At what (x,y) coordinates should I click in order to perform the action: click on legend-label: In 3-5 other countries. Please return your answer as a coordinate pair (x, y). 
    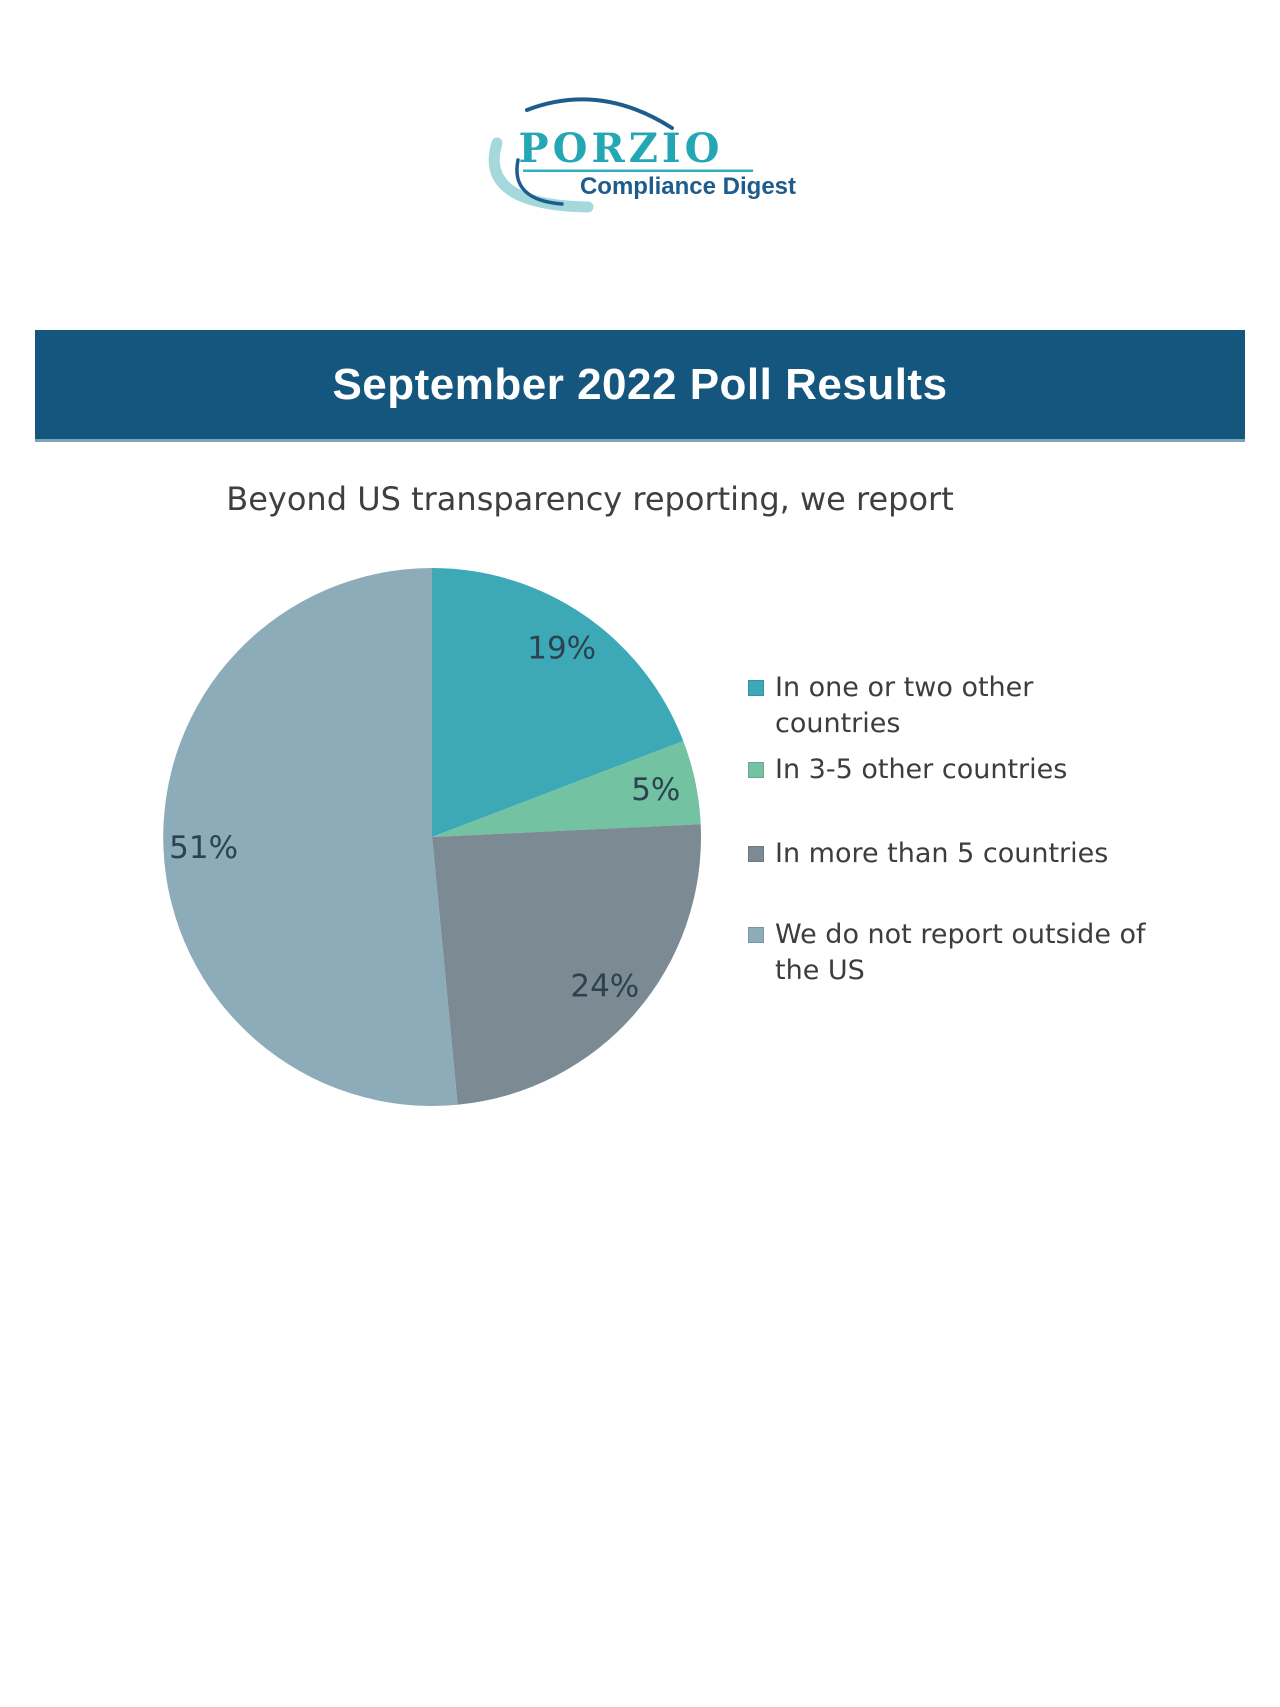
    Looking at the image, I should click on (921, 769).